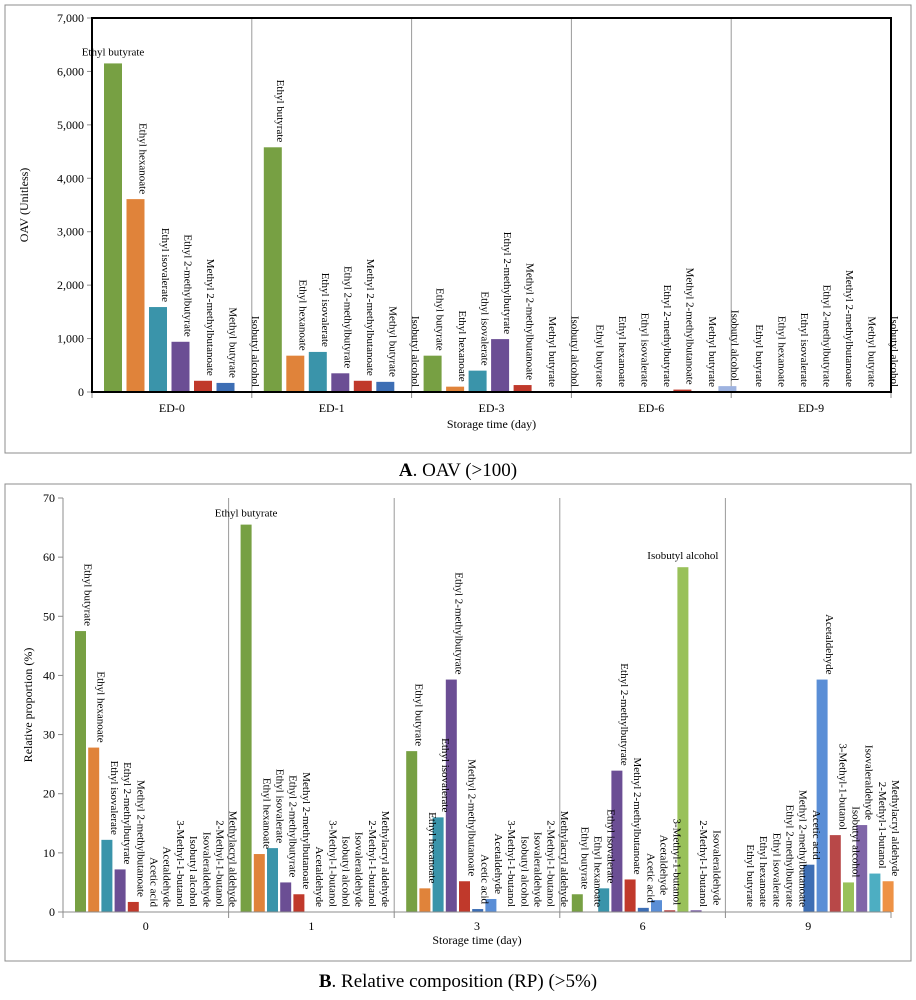 The height and width of the screenshot is (1000, 916). I want to click on panel-b-bar-label-9-acetic-acid: Acetic acid, so click(816, 835).